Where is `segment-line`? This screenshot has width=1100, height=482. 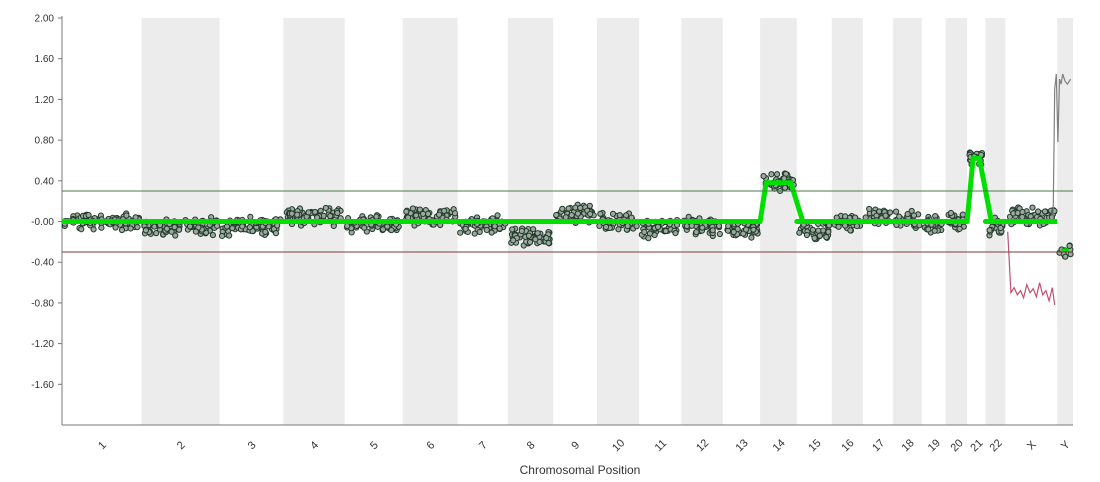
segment-line is located at coordinates (560, 189).